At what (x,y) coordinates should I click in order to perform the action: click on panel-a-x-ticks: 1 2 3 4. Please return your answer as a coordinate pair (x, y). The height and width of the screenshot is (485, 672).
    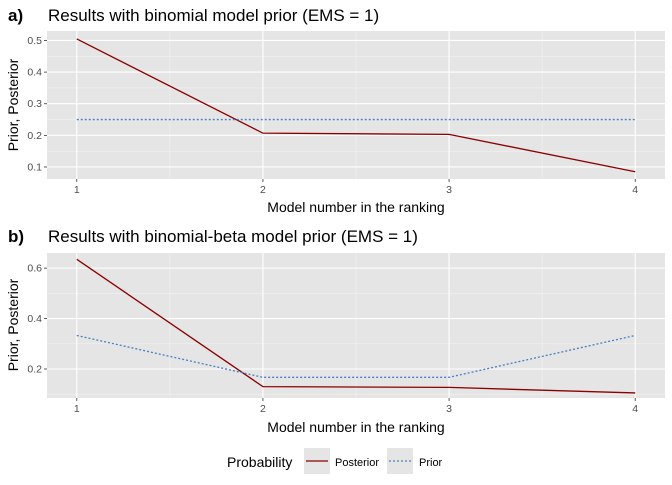
    Looking at the image, I should click on (356, 187).